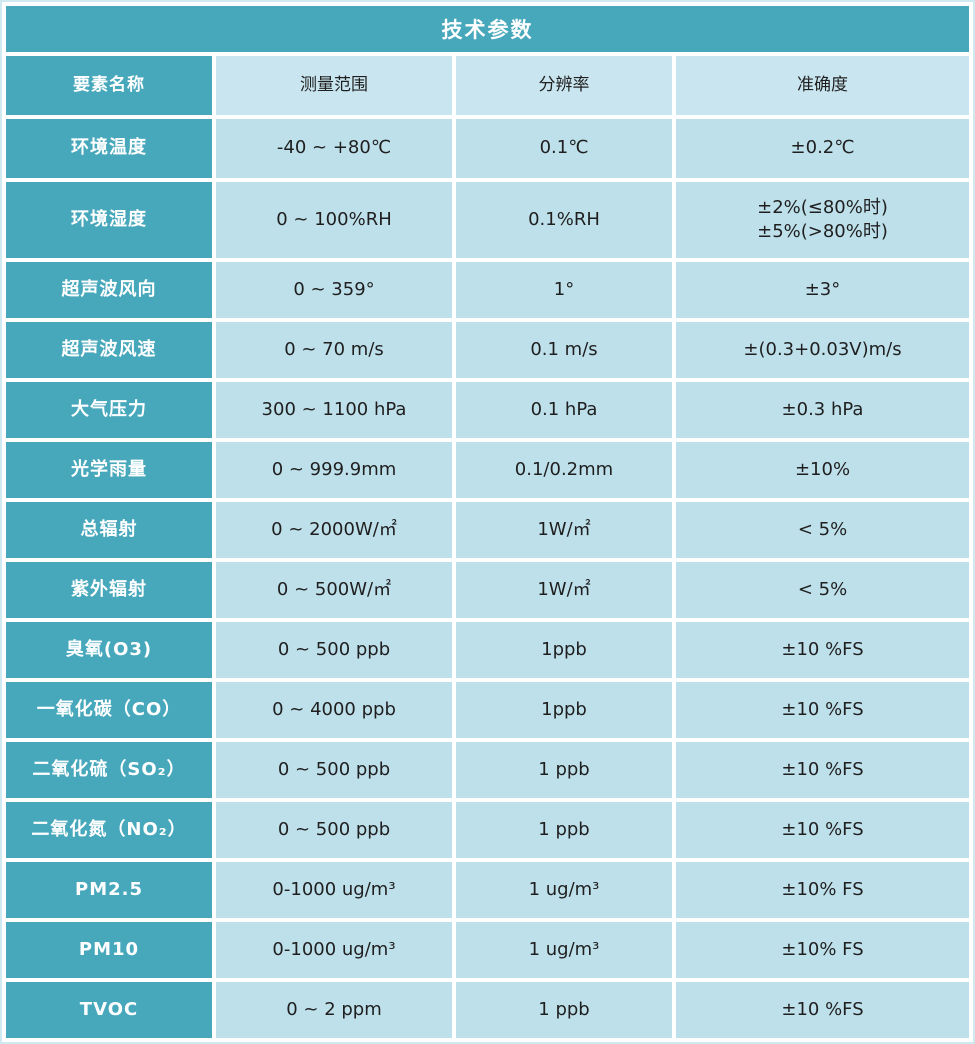 This screenshot has width=975, height=1044. Describe the element at coordinates (564, 85) in the screenshot. I see `col-header-resolution: 分辨率` at that location.